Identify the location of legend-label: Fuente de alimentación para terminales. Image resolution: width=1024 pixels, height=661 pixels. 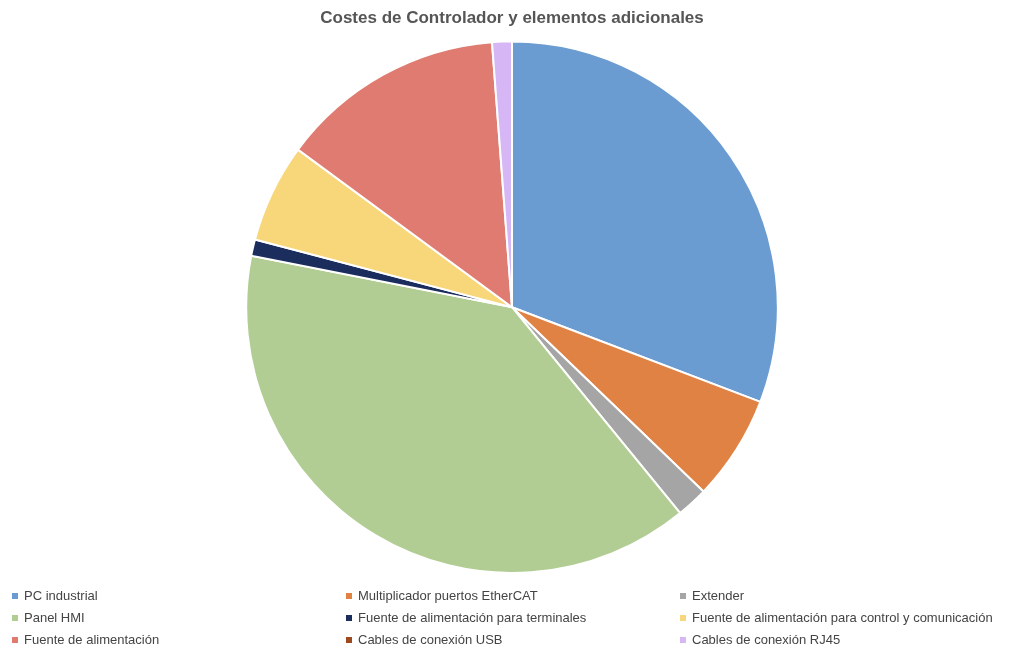
(472, 617).